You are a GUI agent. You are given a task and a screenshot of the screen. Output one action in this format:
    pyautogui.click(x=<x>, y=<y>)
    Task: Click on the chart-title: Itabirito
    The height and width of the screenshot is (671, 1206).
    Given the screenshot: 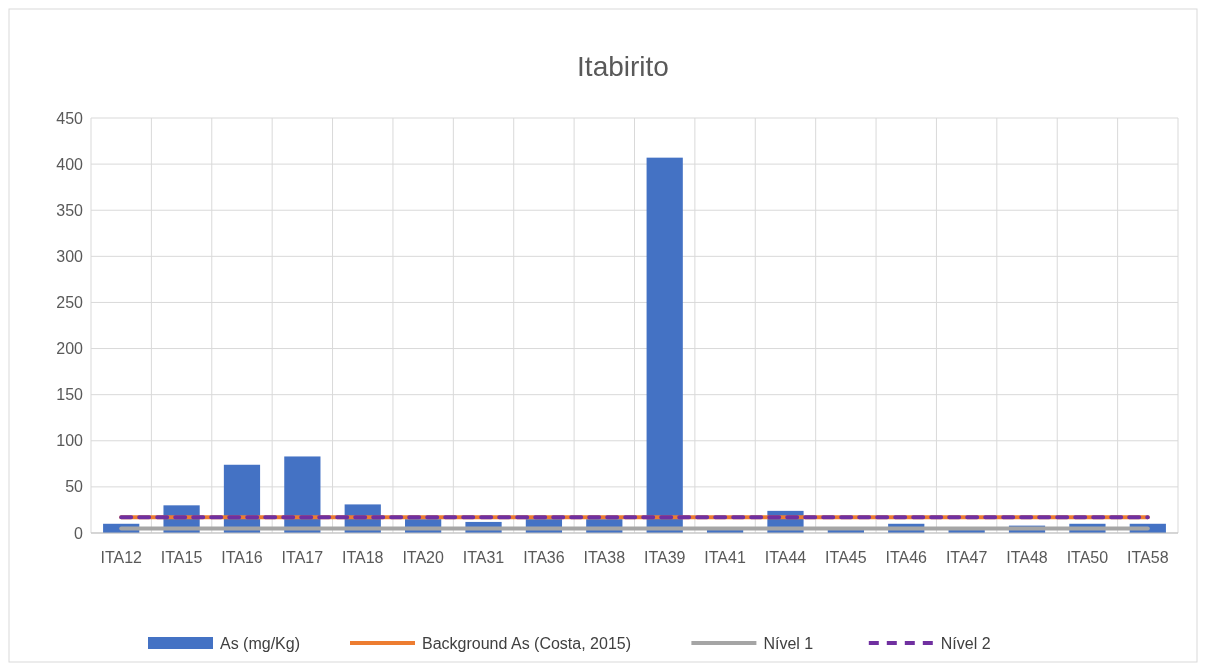 What is the action you would take?
    pyautogui.click(x=623, y=66)
    